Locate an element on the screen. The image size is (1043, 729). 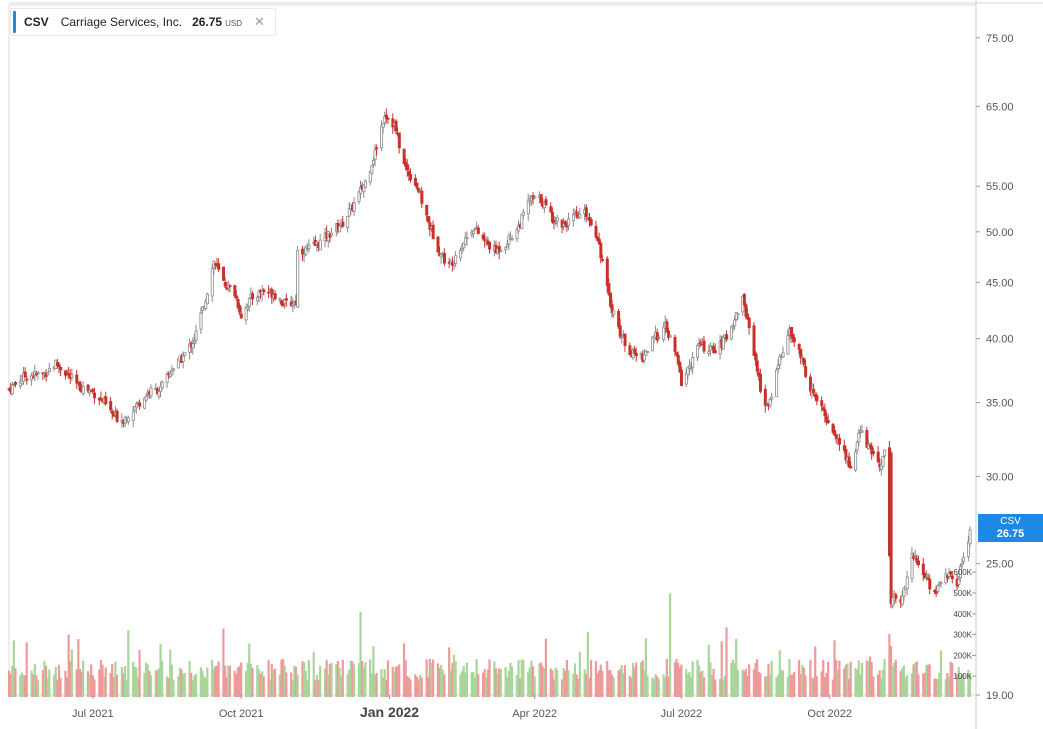
close-icon: ✕ is located at coordinates (259, 21).